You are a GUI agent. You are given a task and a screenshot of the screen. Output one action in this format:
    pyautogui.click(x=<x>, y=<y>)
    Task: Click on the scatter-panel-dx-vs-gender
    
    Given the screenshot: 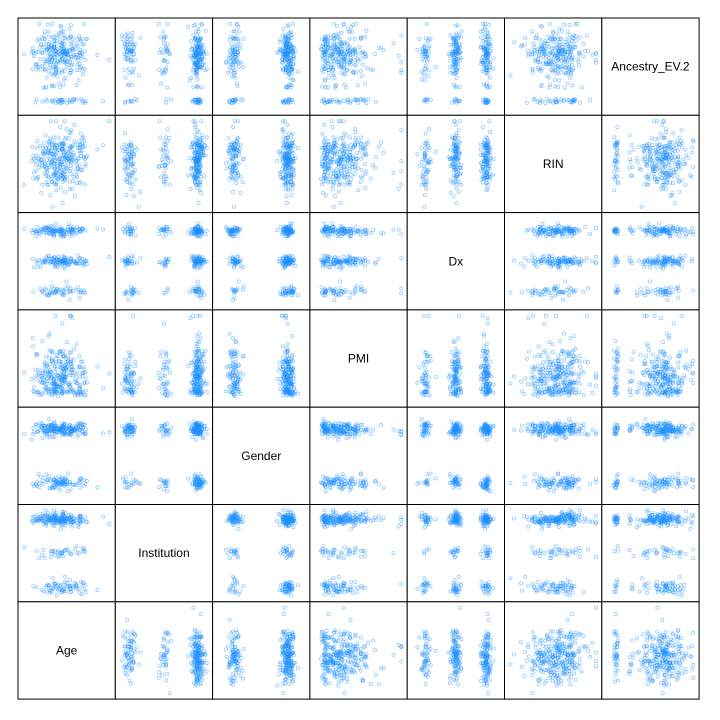 What is the action you would take?
    pyautogui.click(x=261, y=261)
    